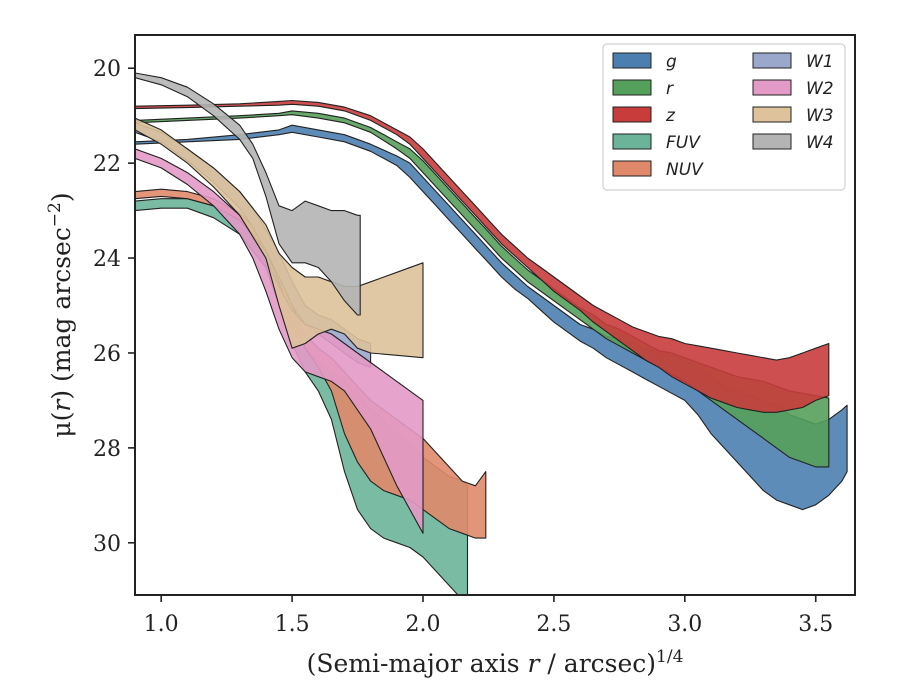 The image size is (900, 700). What do you see at coordinates (793, 62) in the screenshot?
I see `legend-item-w1: W1` at bounding box center [793, 62].